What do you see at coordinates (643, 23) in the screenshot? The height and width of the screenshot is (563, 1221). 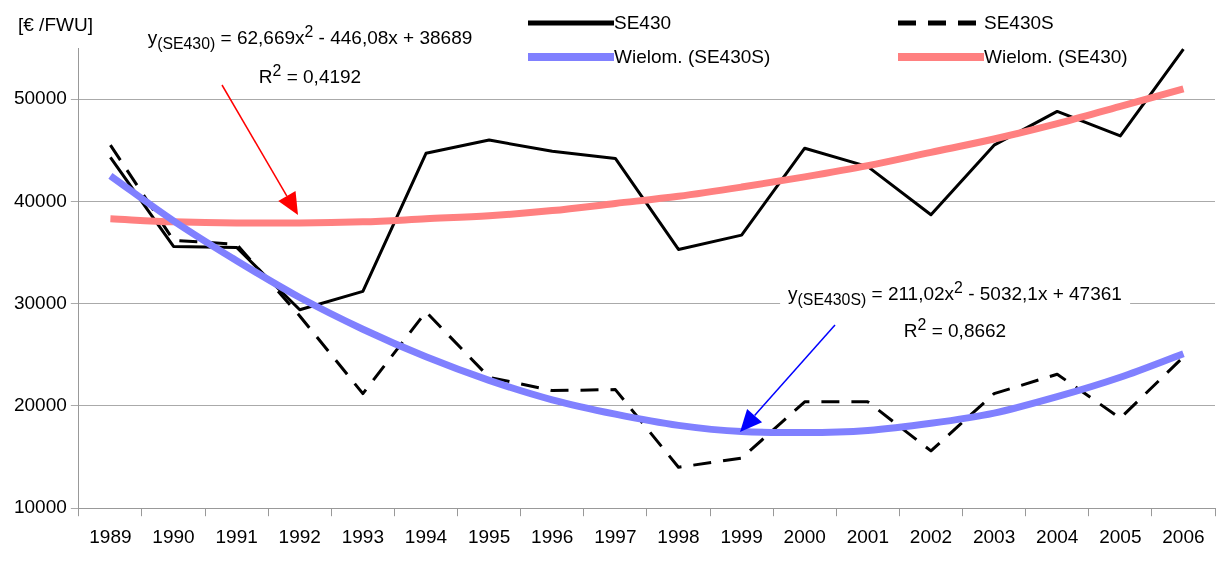 I see `legend-label: SE430` at bounding box center [643, 23].